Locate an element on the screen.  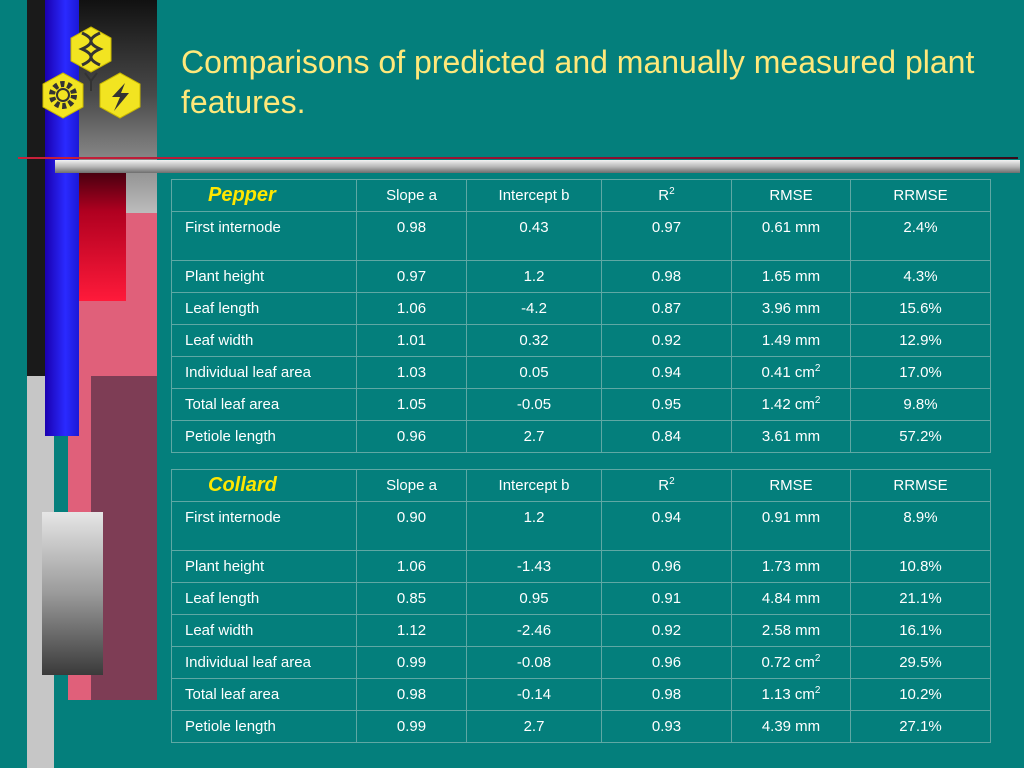
intercept-cell: -4.2 is located at coordinates (534, 308).